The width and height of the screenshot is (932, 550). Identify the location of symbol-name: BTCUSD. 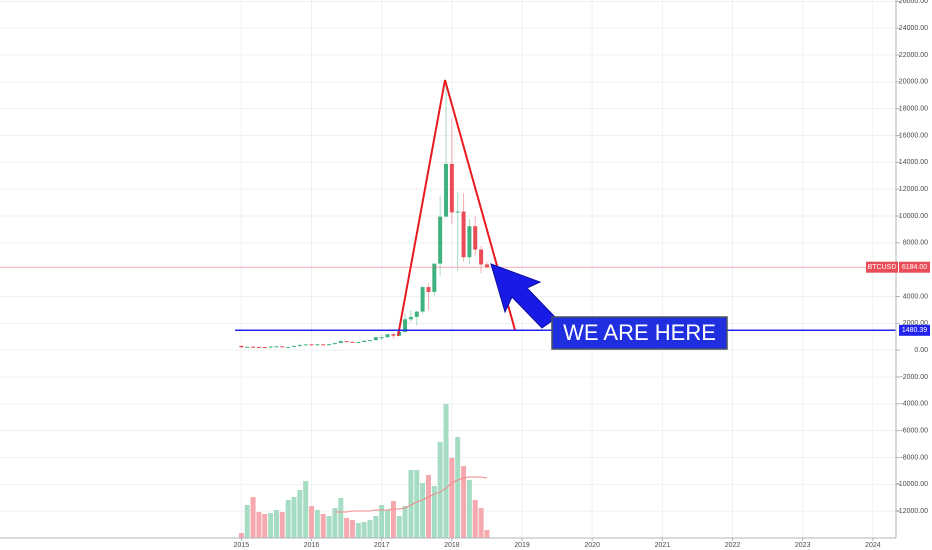
(882, 267).